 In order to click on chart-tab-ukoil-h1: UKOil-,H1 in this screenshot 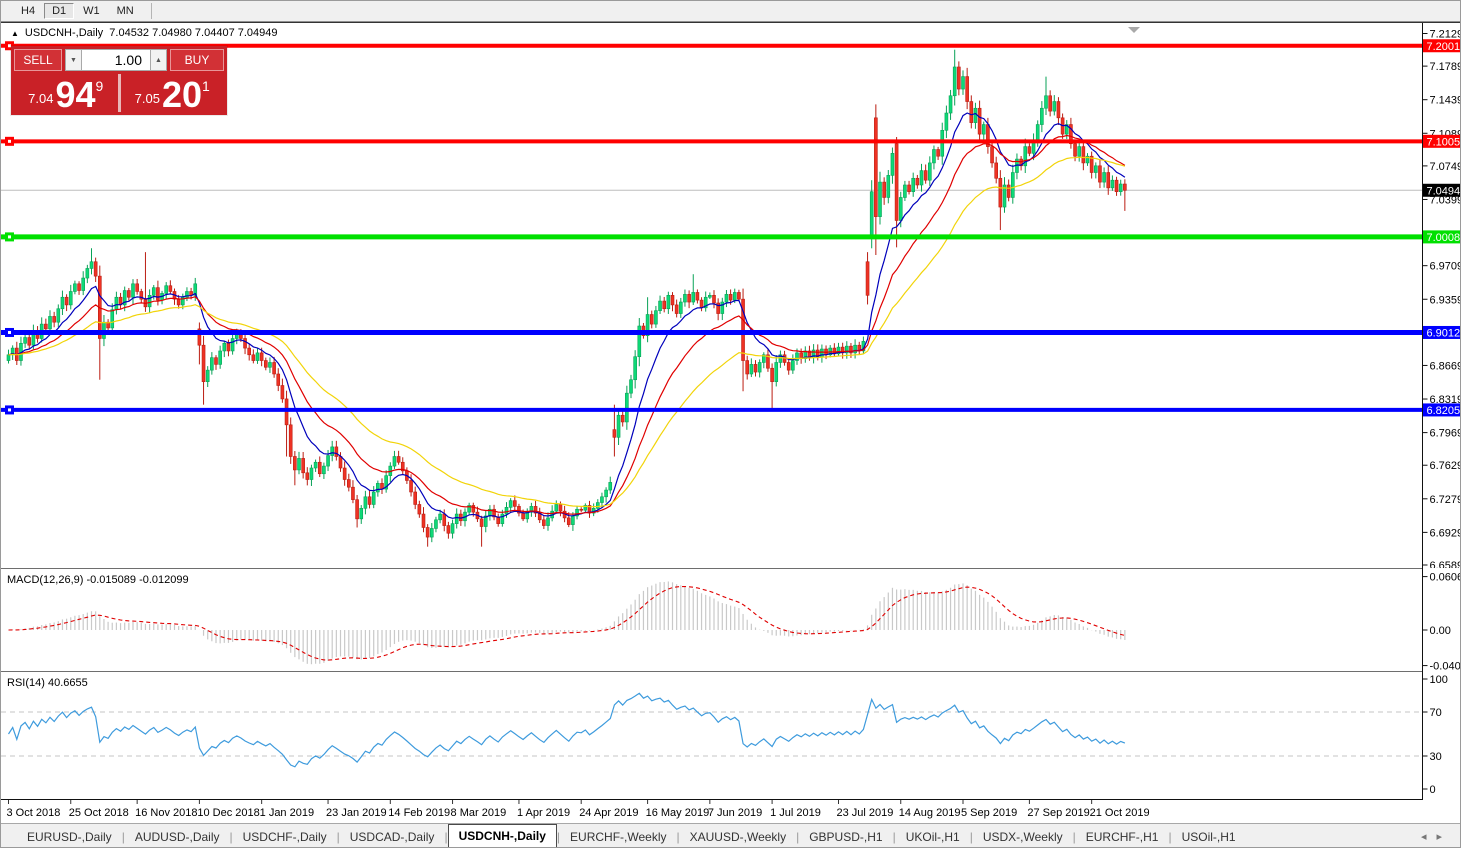, I will do `click(932, 837)`.